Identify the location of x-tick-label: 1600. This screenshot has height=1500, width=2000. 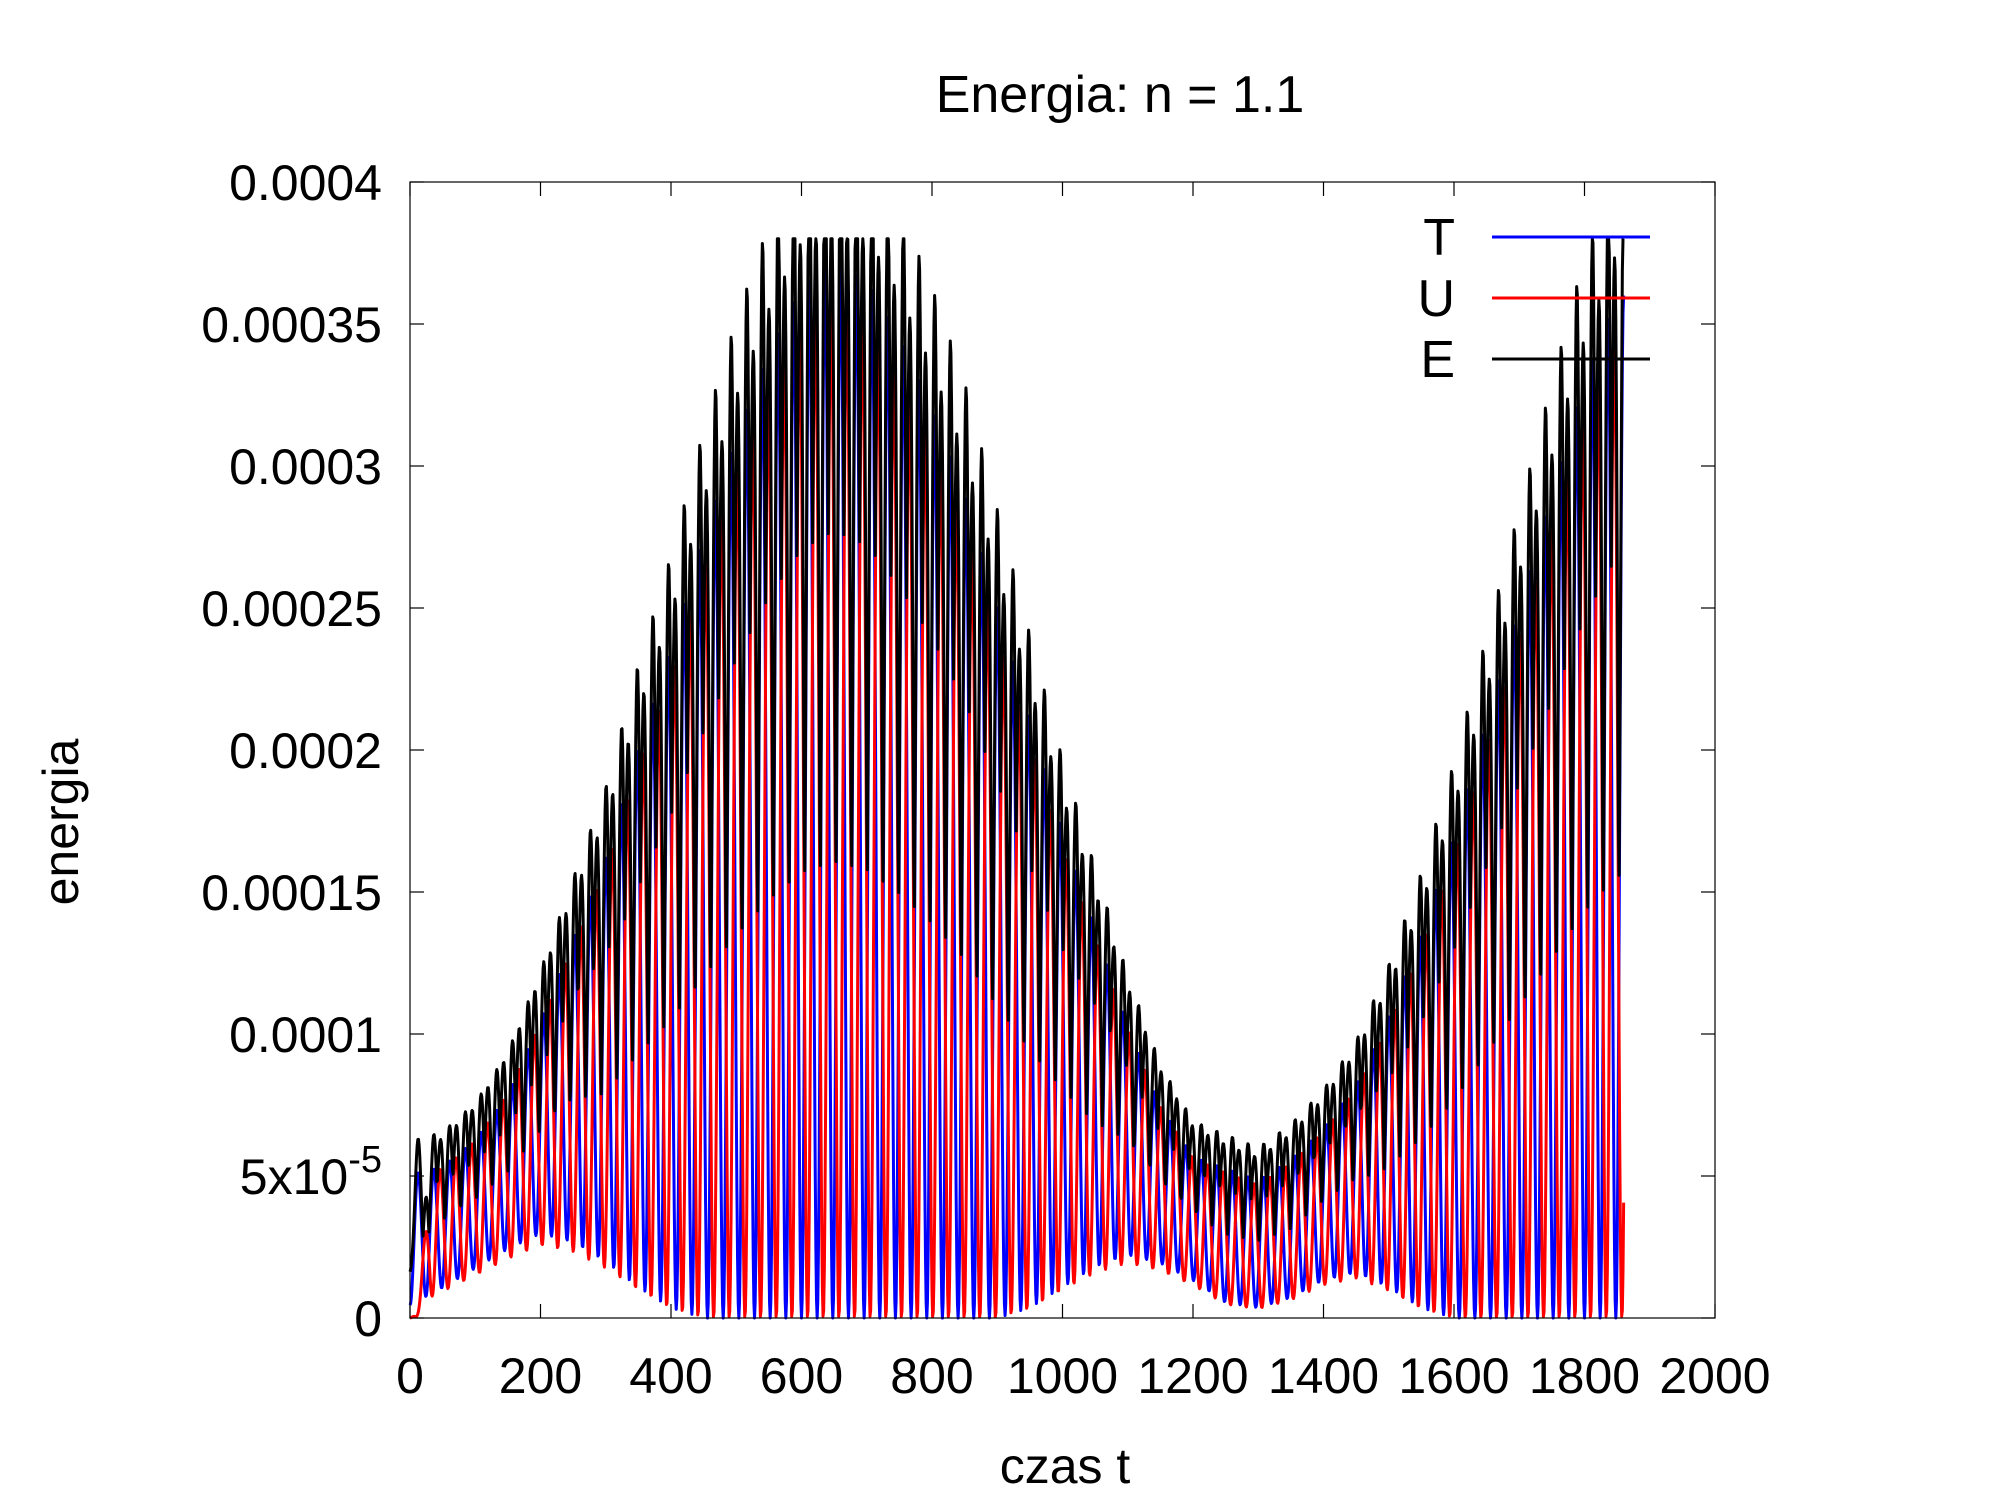
(1453, 1376).